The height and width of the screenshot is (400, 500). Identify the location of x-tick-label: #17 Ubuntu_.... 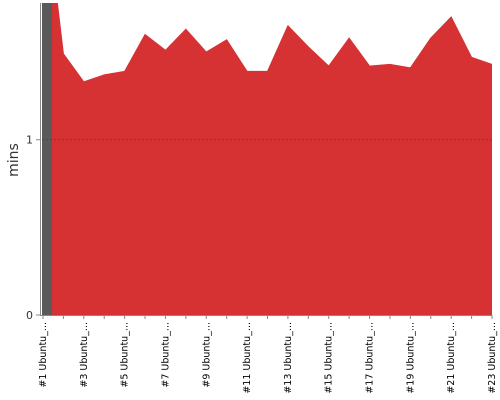
(370, 358).